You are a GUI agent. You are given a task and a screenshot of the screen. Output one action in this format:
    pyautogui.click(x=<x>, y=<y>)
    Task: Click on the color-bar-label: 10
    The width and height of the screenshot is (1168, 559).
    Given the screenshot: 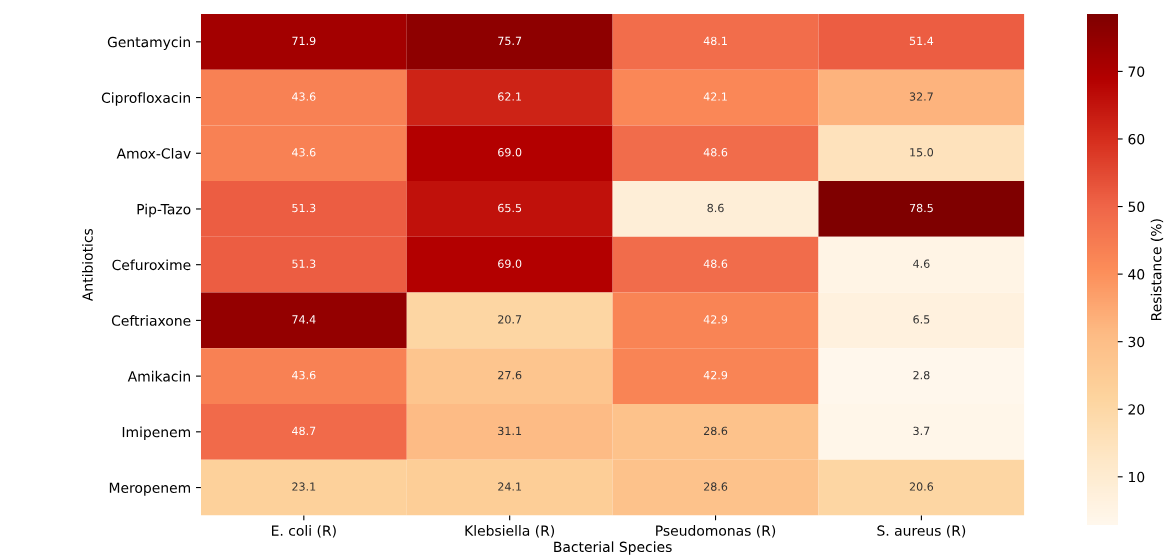 What is the action you would take?
    pyautogui.click(x=1137, y=477)
    